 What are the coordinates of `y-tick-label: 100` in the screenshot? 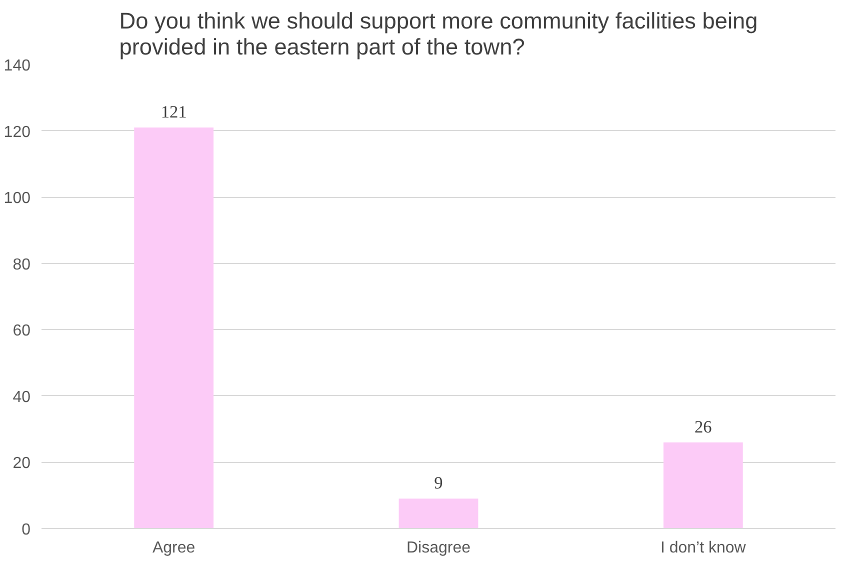 It's located at (17, 199).